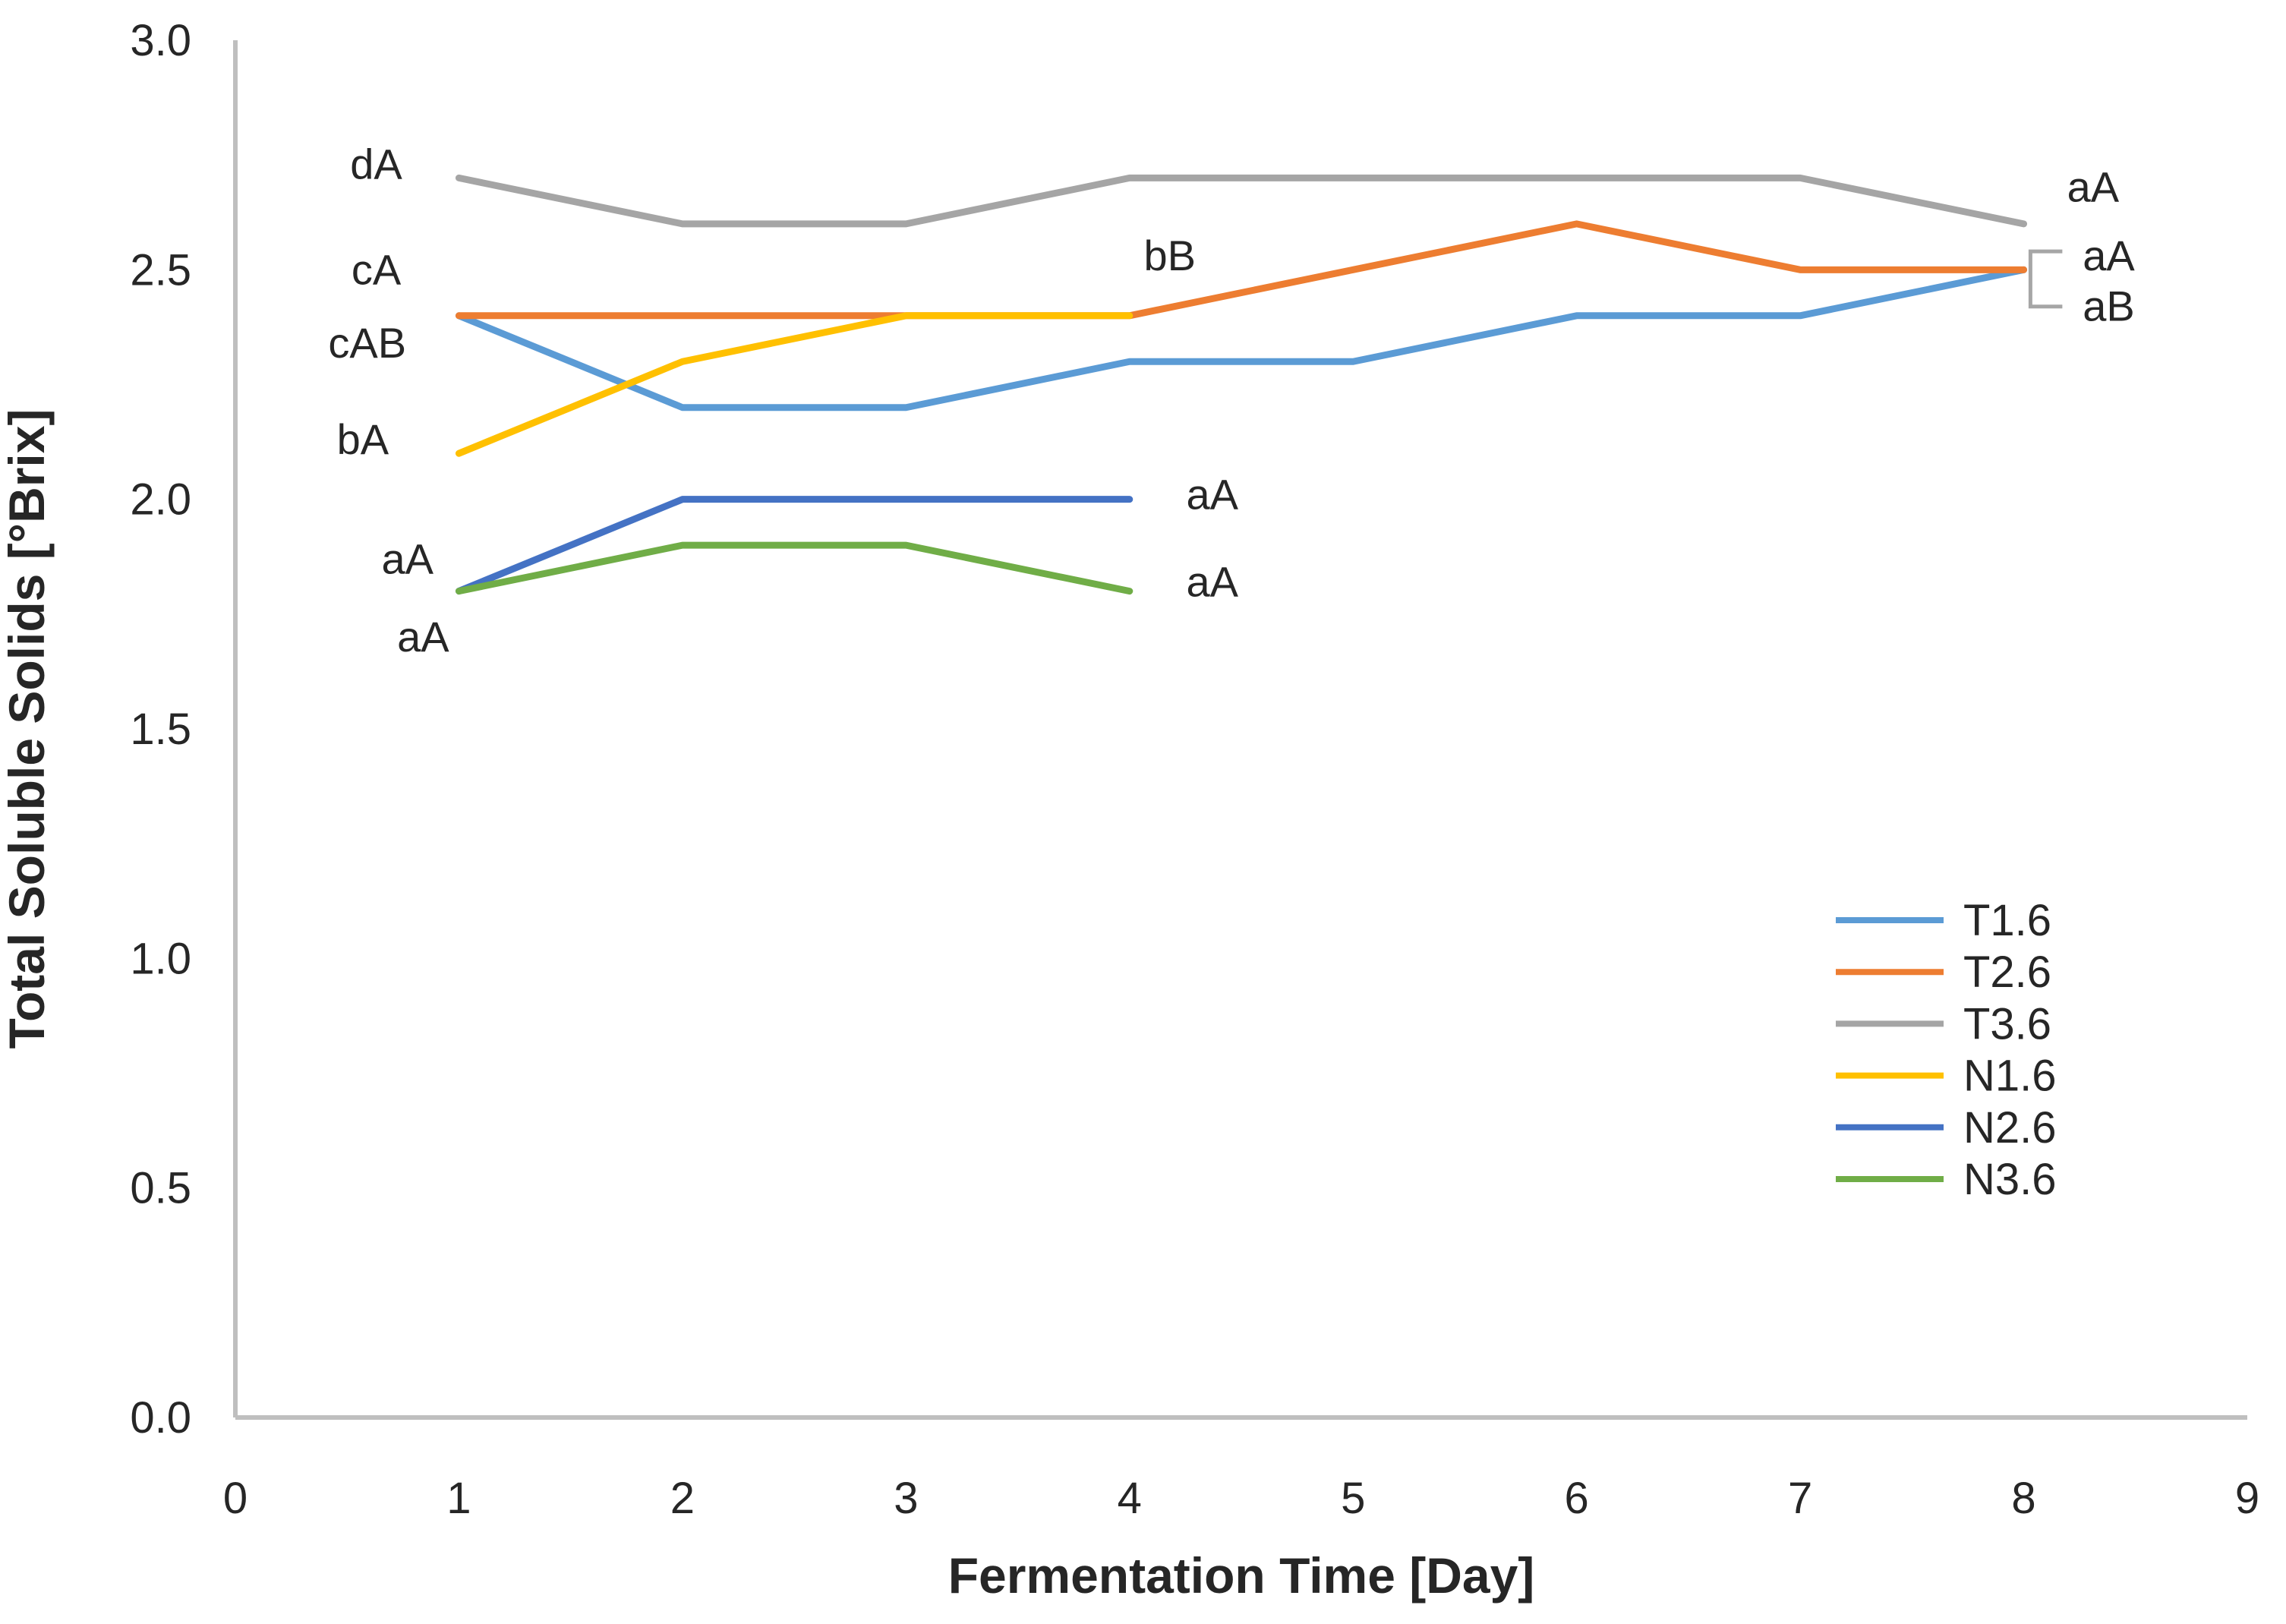 This screenshot has width=2286, height=1624. Describe the element at coordinates (423, 637) in the screenshot. I see `annotation-label-aA-5: aA` at that location.